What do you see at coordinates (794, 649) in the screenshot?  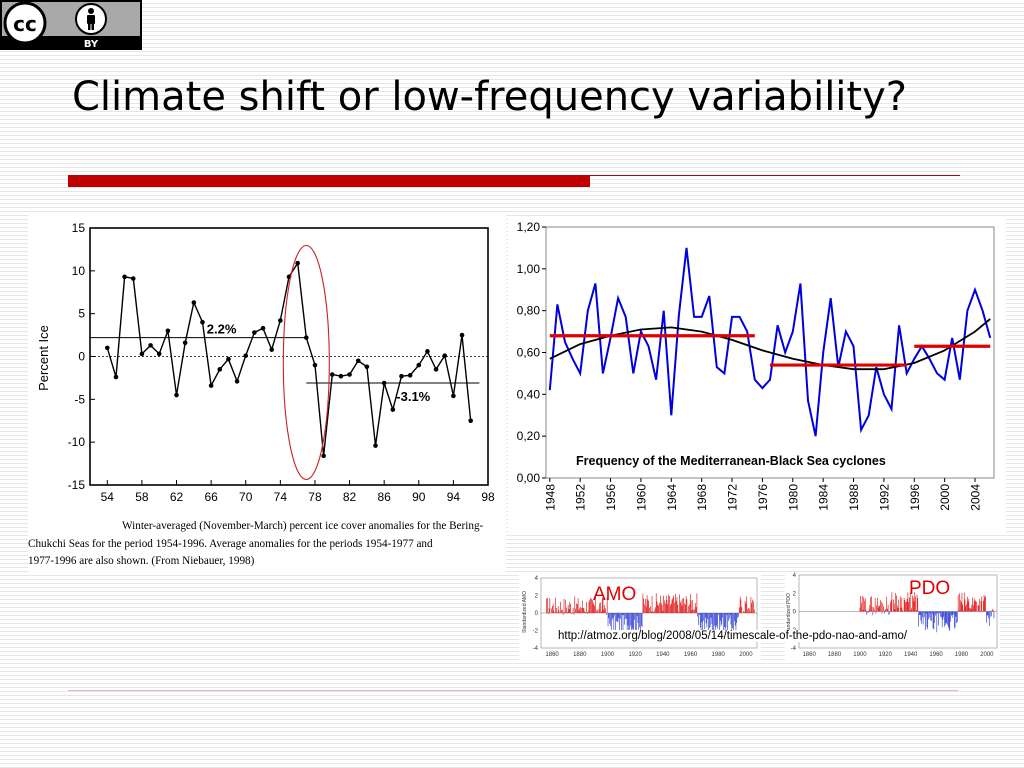 I see `pdo-y-tick-label: -4` at bounding box center [794, 649].